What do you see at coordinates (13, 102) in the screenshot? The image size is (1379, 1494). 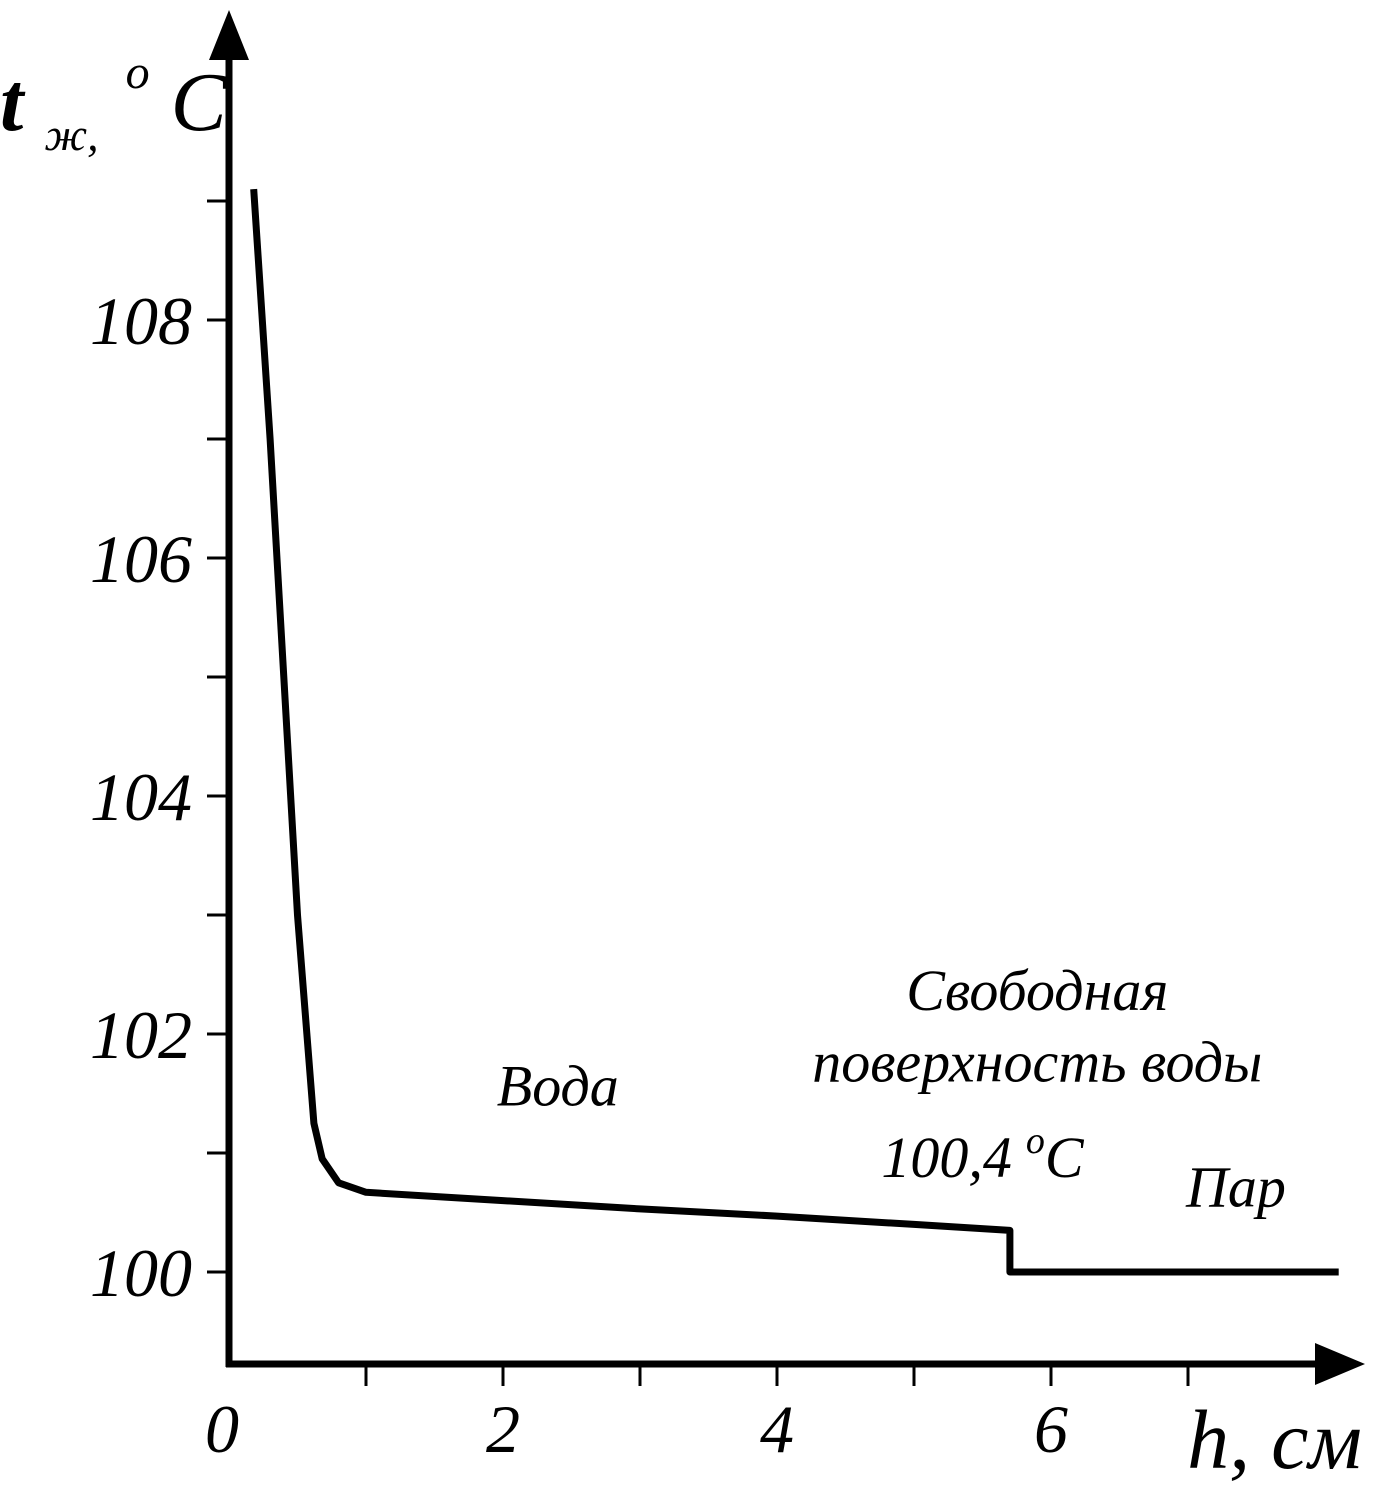 I see `y-axis-title-main: t` at bounding box center [13, 102].